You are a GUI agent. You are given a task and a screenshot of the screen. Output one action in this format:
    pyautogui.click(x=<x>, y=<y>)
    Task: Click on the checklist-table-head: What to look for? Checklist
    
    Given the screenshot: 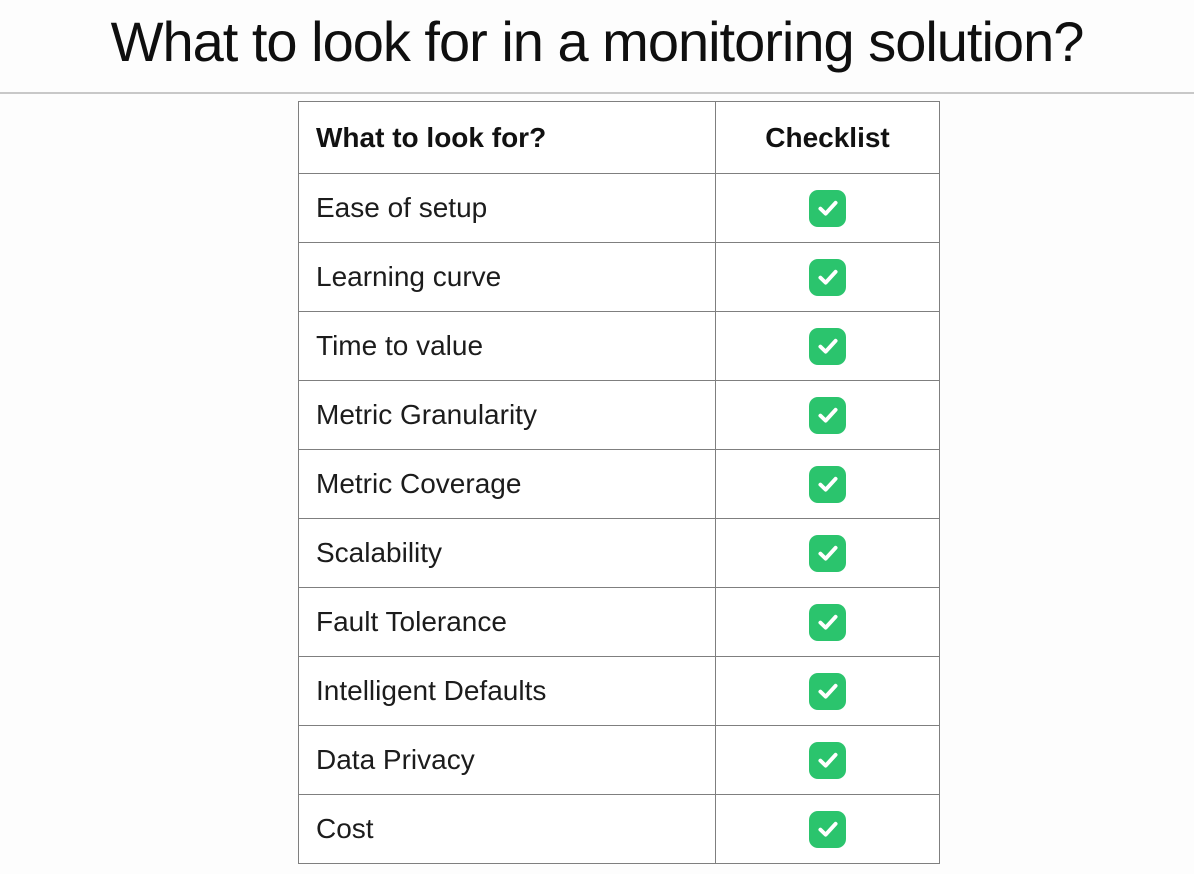 What is the action you would take?
    pyautogui.click(x=619, y=137)
    